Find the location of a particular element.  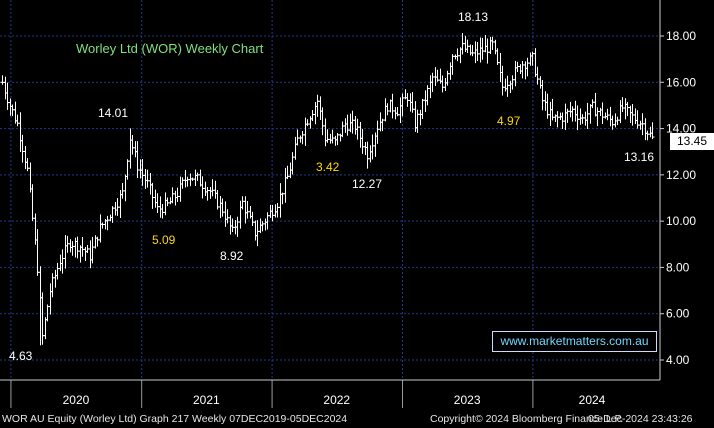

price-annotation: 12.27 is located at coordinates (367, 184).